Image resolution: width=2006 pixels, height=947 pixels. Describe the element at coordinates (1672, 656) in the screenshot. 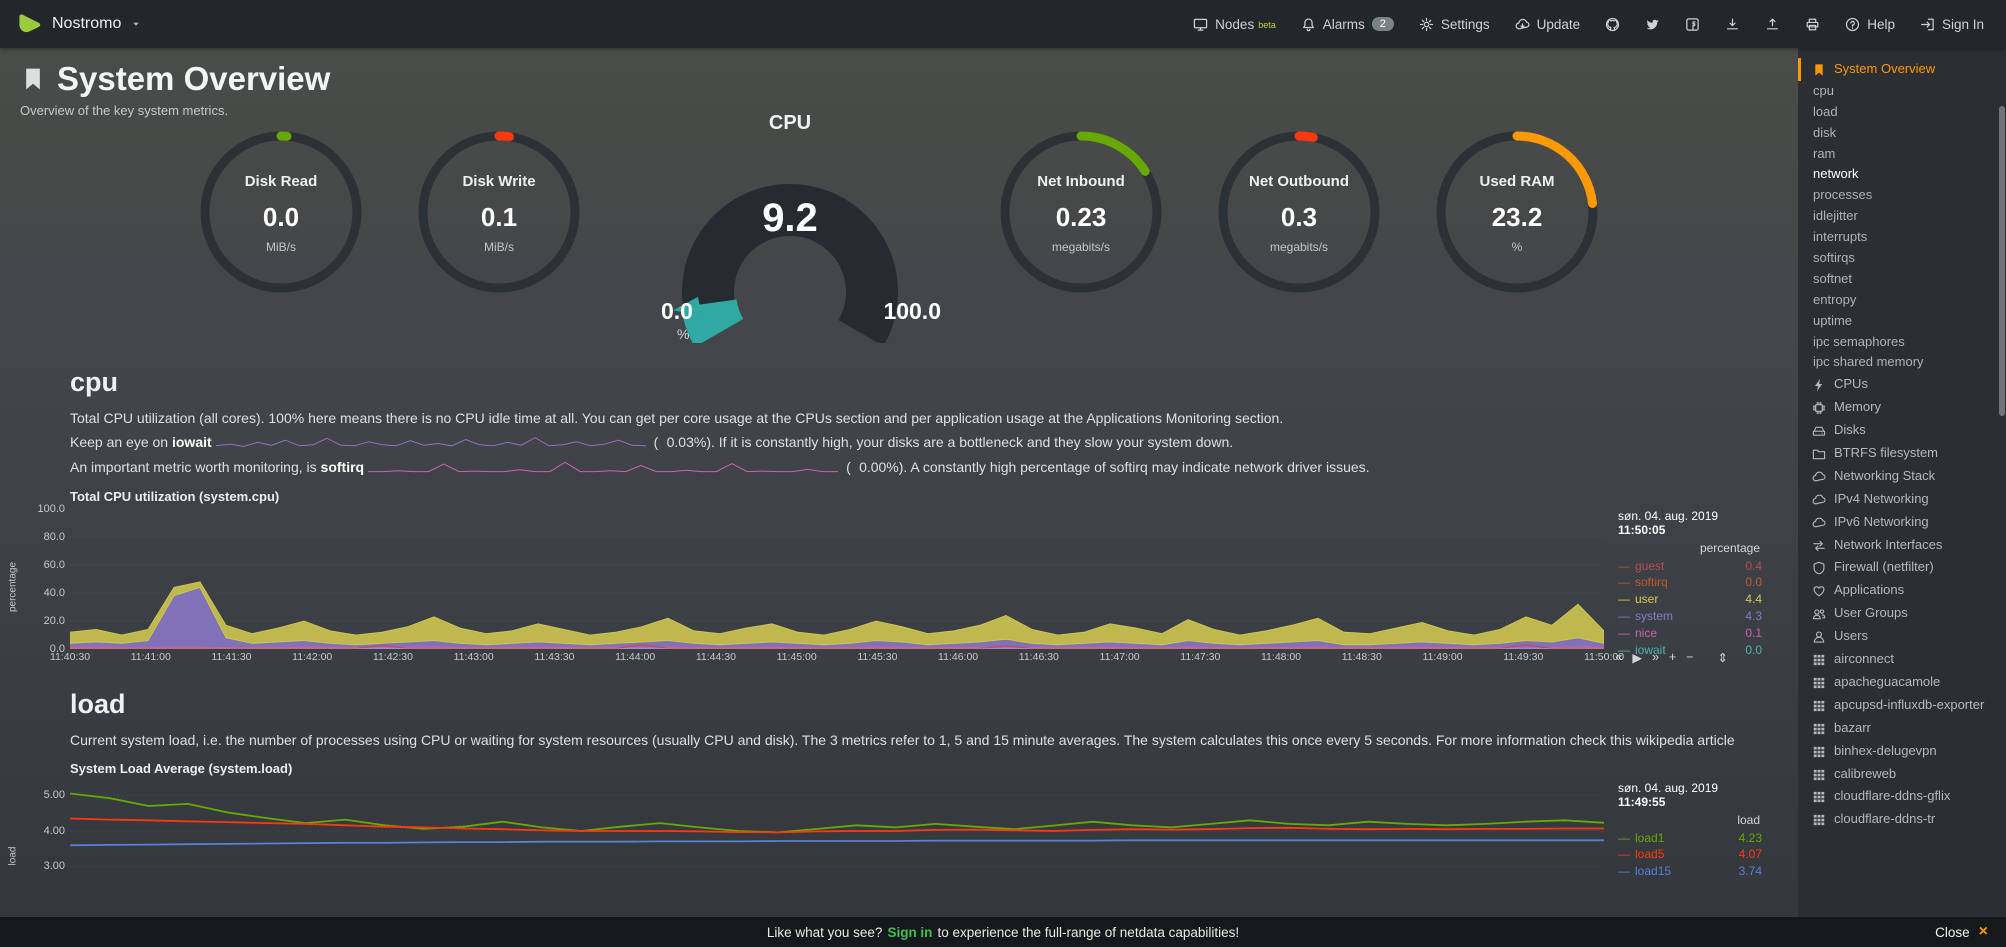

I see `zoom-in-button: +` at that location.